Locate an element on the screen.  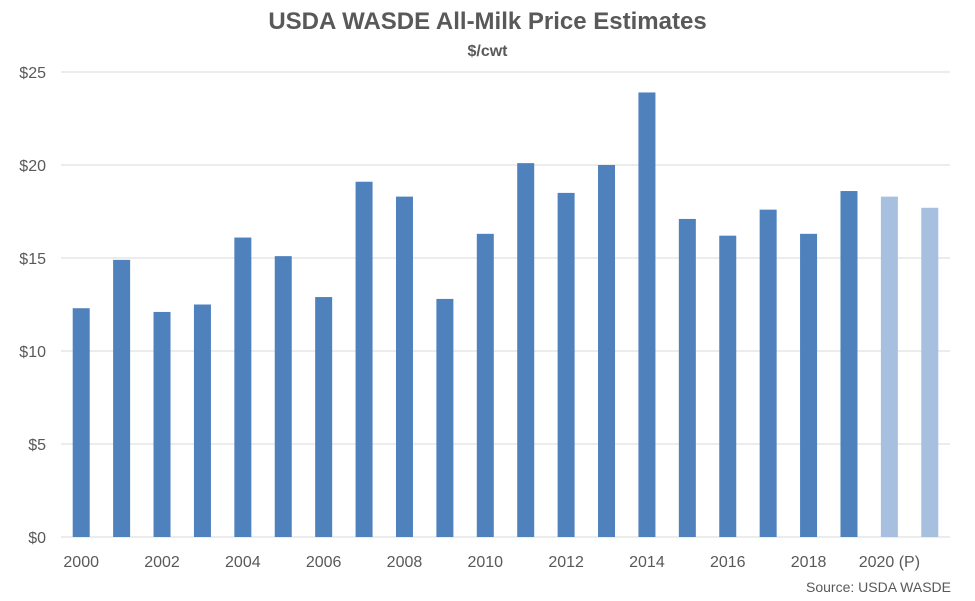
y-tick-label: $20 is located at coordinates (32, 166).